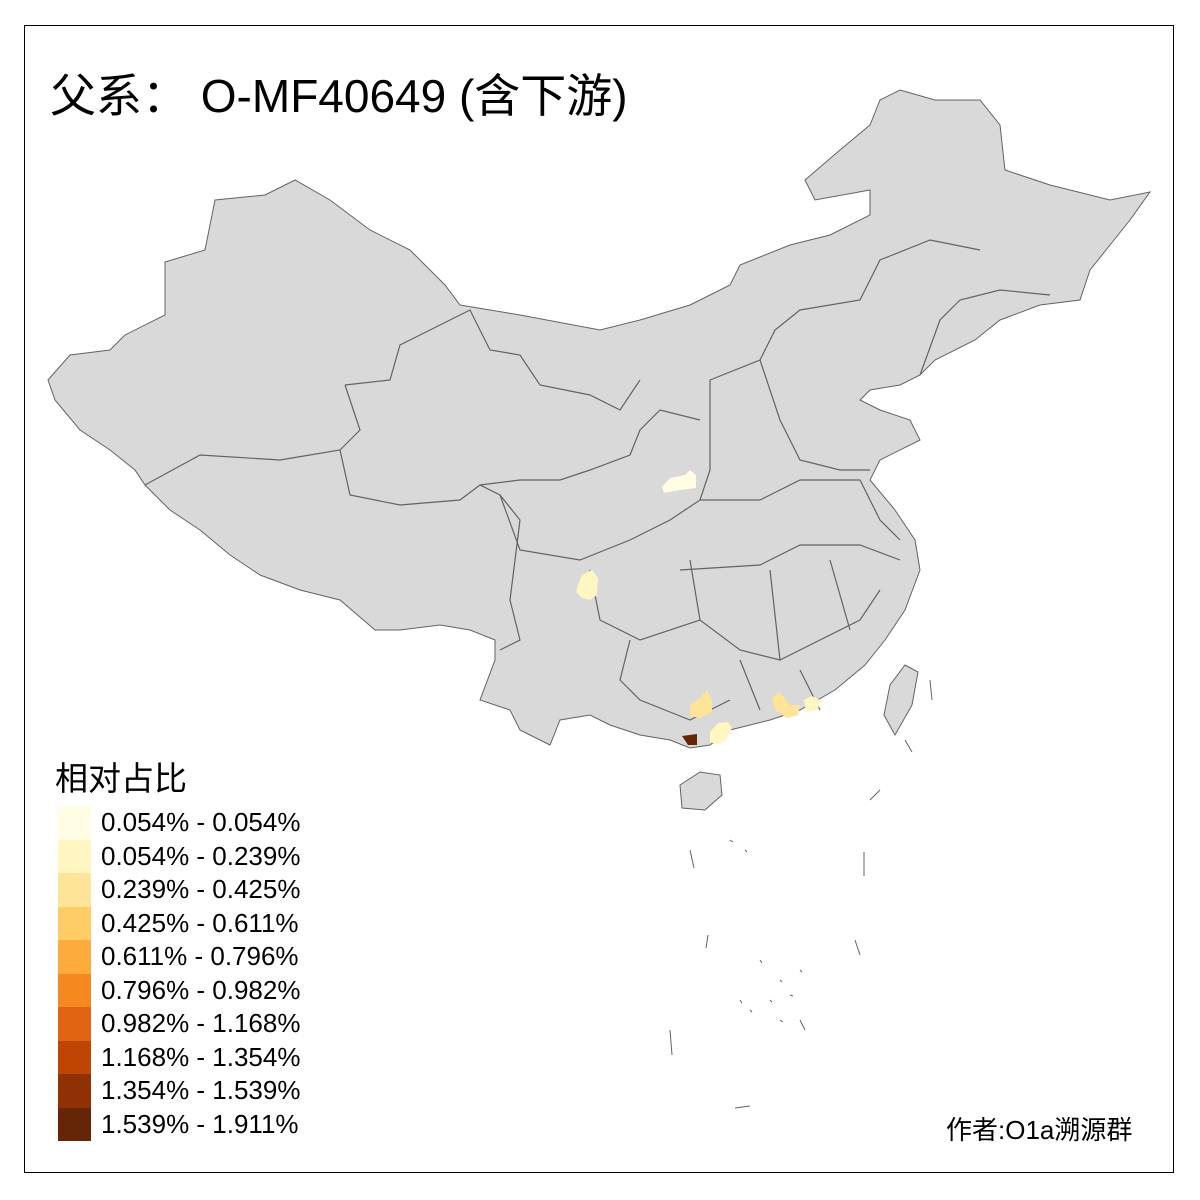 This screenshot has width=1200, height=1200. I want to click on legend-label: 0.054% - 0.239%, so click(201, 855).